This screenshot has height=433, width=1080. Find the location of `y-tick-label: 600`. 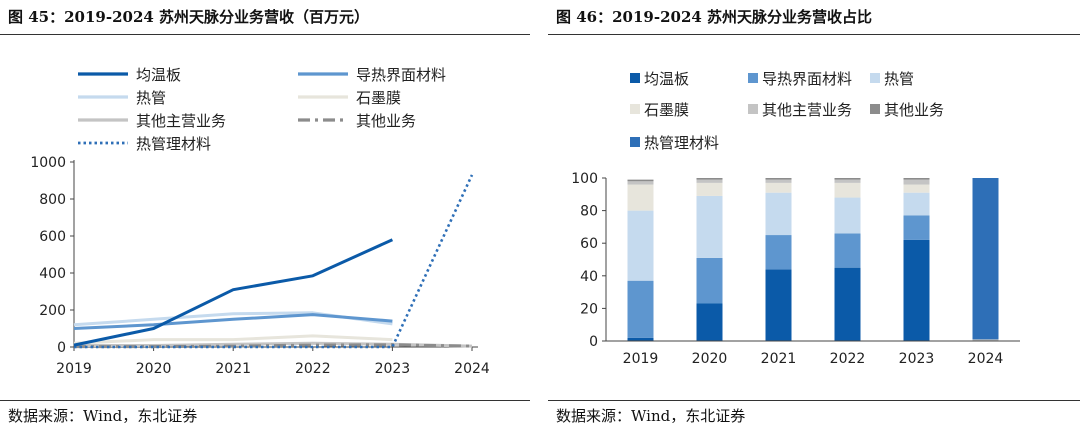

y-tick-label: 600 is located at coordinates (52, 237).